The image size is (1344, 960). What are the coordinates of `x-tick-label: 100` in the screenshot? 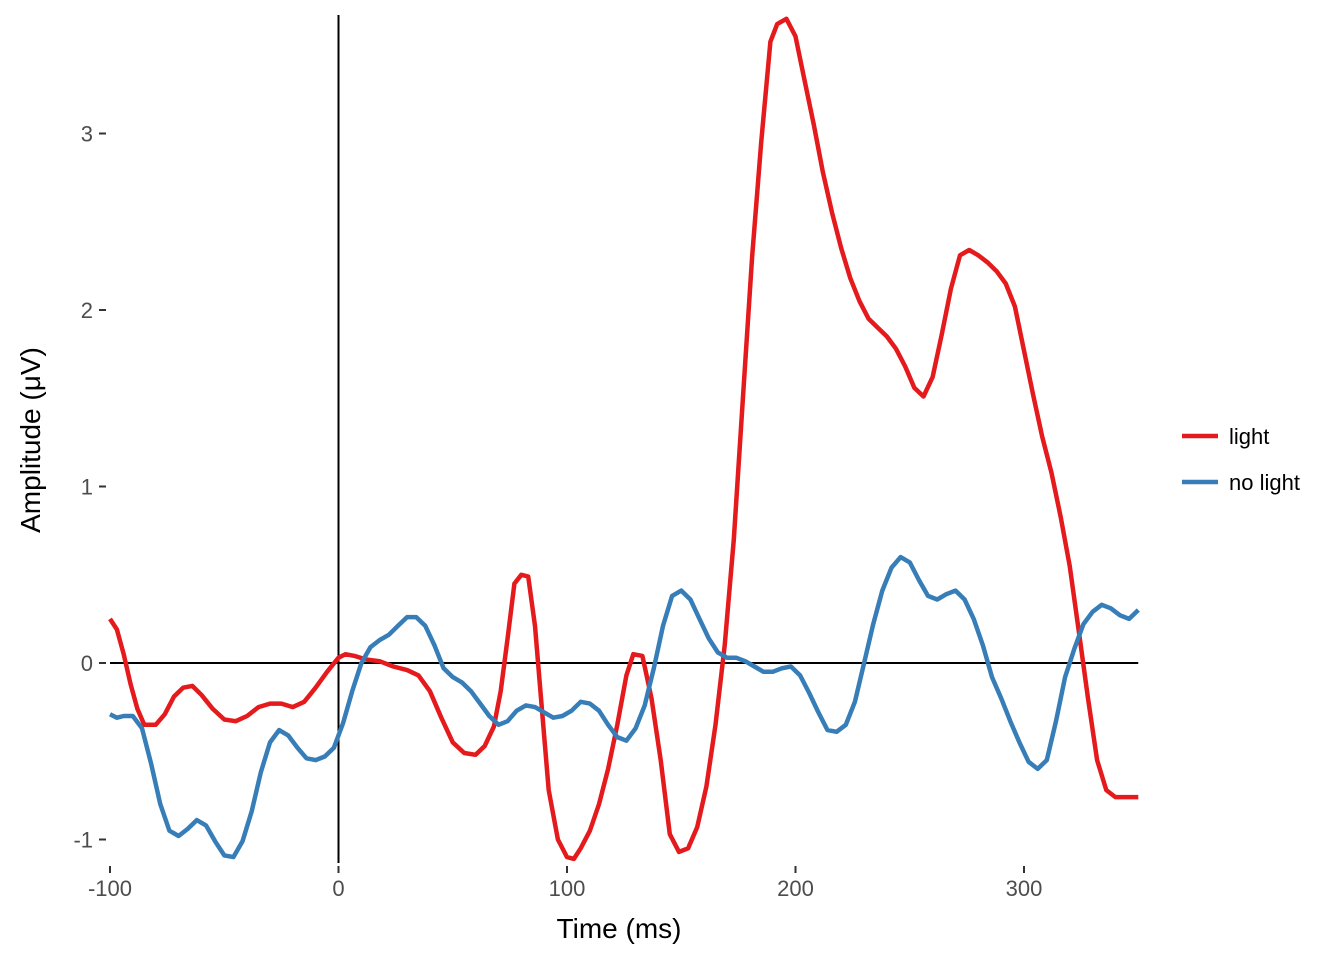 It's located at (567, 888).